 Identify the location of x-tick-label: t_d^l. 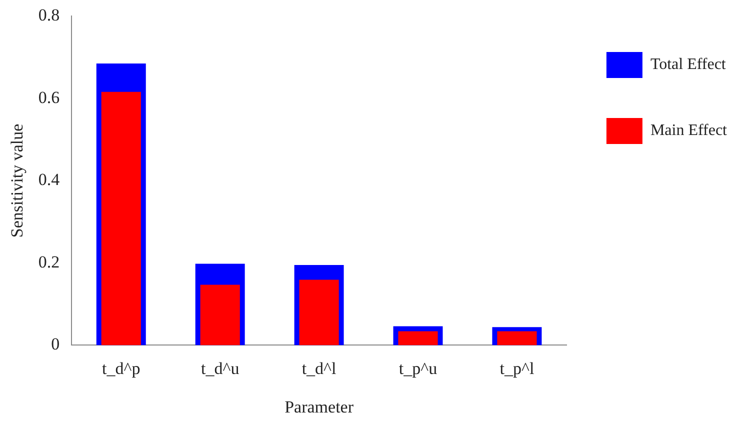
(319, 368).